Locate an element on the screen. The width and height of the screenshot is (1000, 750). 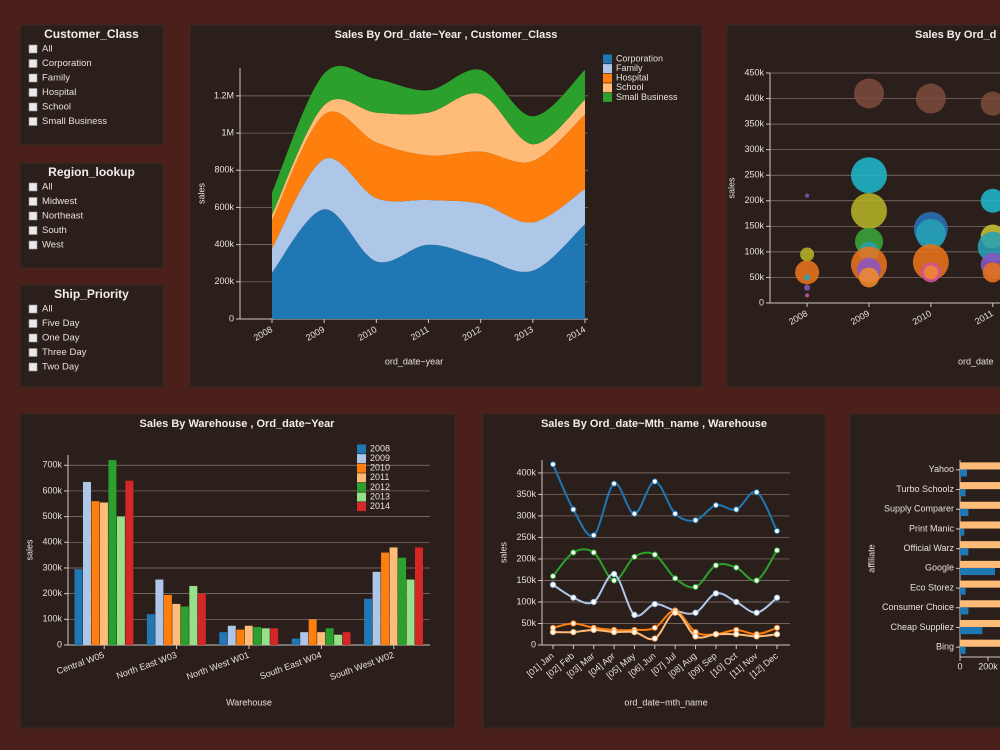
y-tick-label: 200k is located at coordinates (526, 558).